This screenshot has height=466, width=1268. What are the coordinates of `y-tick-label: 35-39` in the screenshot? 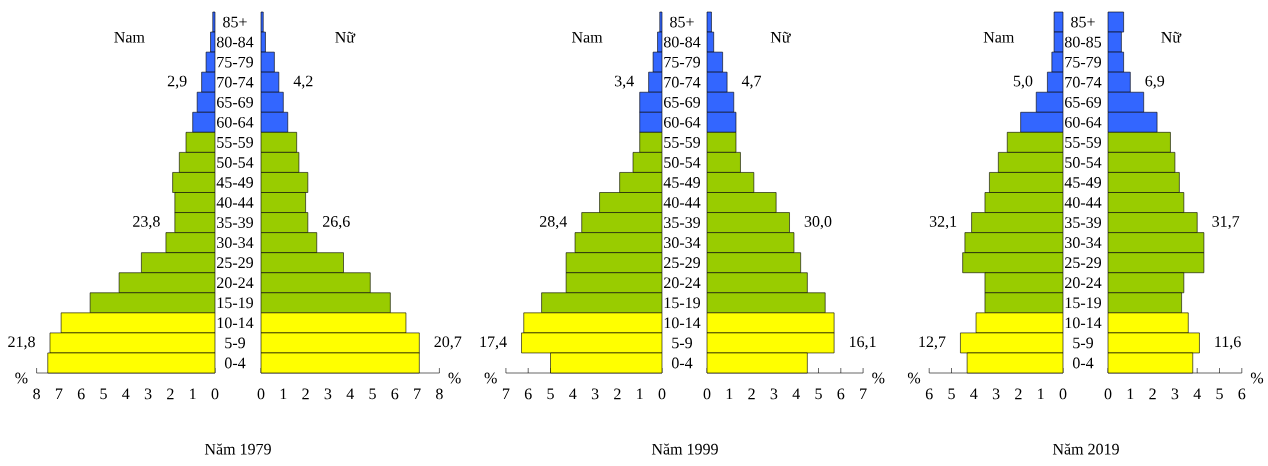 It's located at (682, 222).